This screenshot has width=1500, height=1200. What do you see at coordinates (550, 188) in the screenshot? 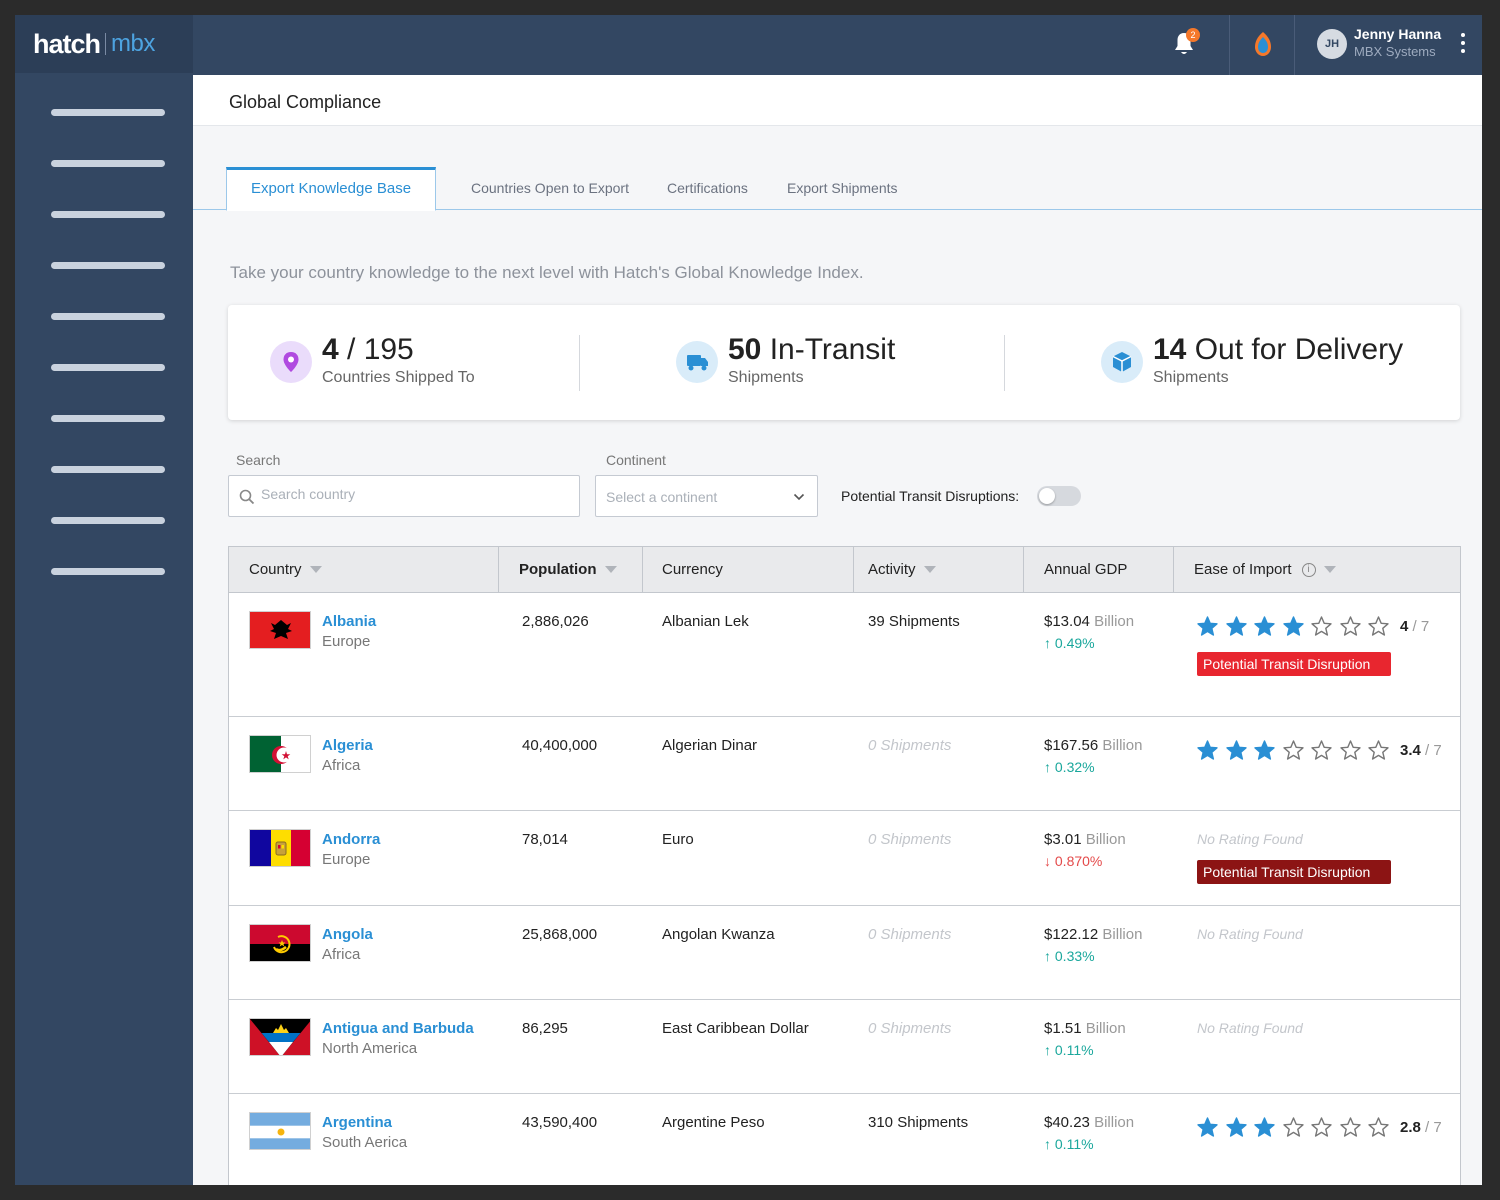
I see `tab-countries-open-to-export: Countries Open to Export` at bounding box center [550, 188].